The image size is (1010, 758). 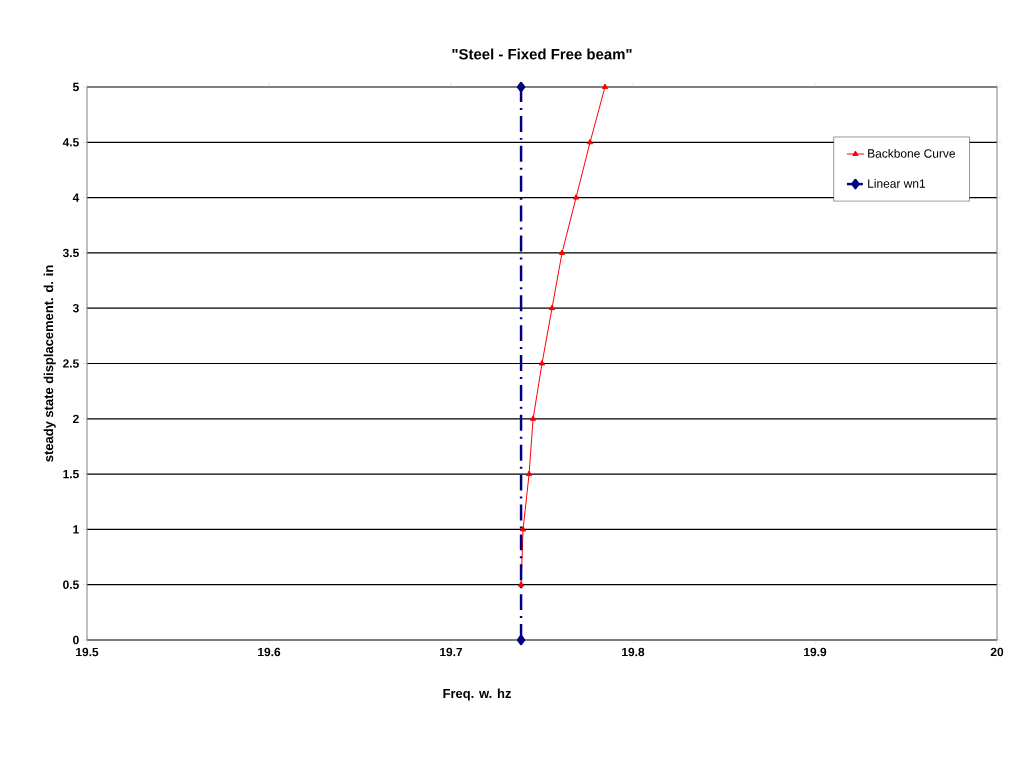 What do you see at coordinates (633, 652) in the screenshot?
I see `x-tick-label: 19.8` at bounding box center [633, 652].